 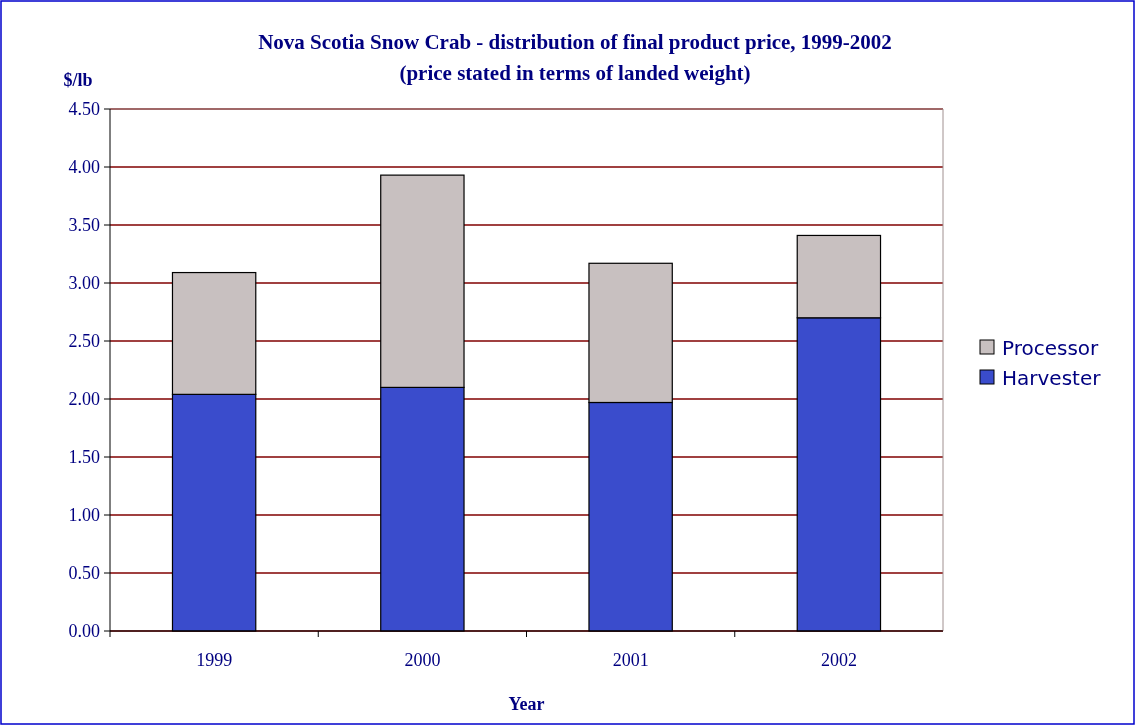 What do you see at coordinates (84, 631) in the screenshot?
I see `y-tick-label: 0.00` at bounding box center [84, 631].